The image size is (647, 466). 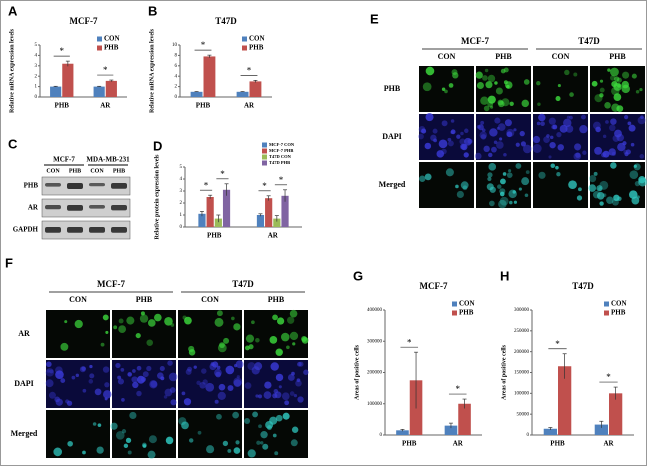 What do you see at coordinates (503, 185) in the screenshot?
I see `micrograph` at bounding box center [503, 185].